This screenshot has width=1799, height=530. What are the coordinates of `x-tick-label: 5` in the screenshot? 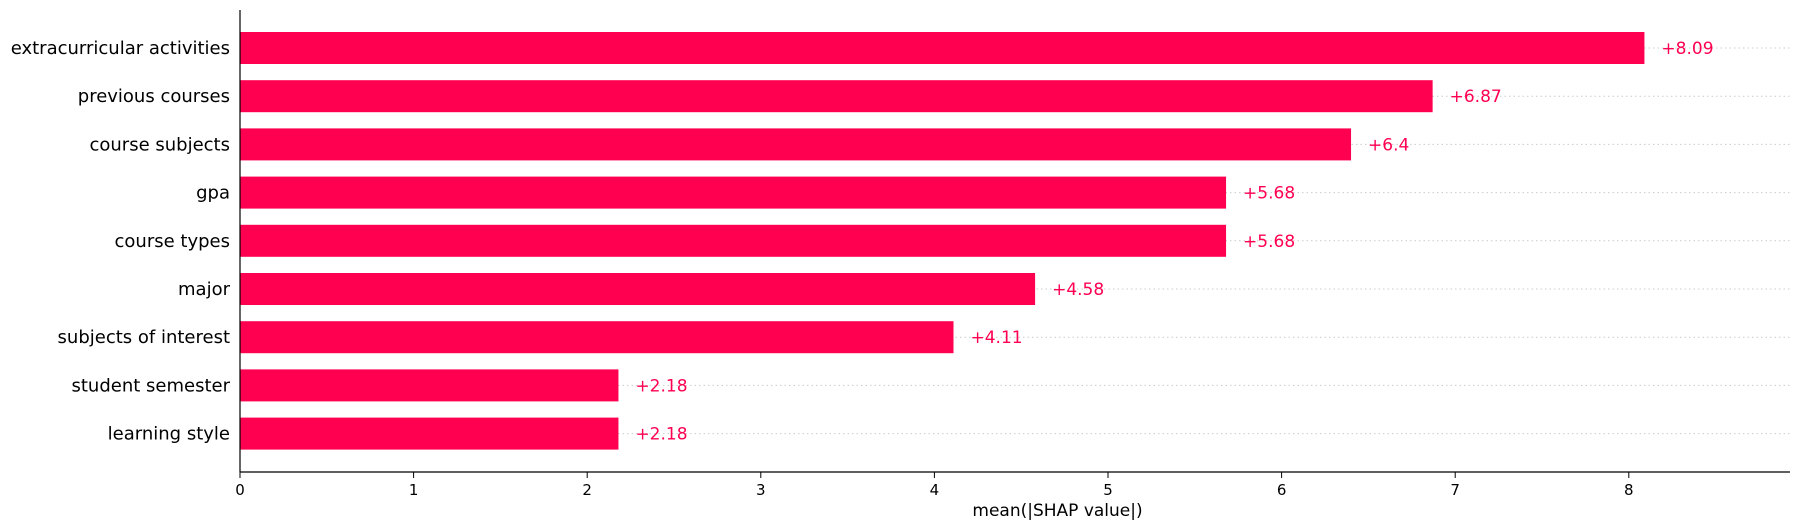 It's located at (1108, 490).